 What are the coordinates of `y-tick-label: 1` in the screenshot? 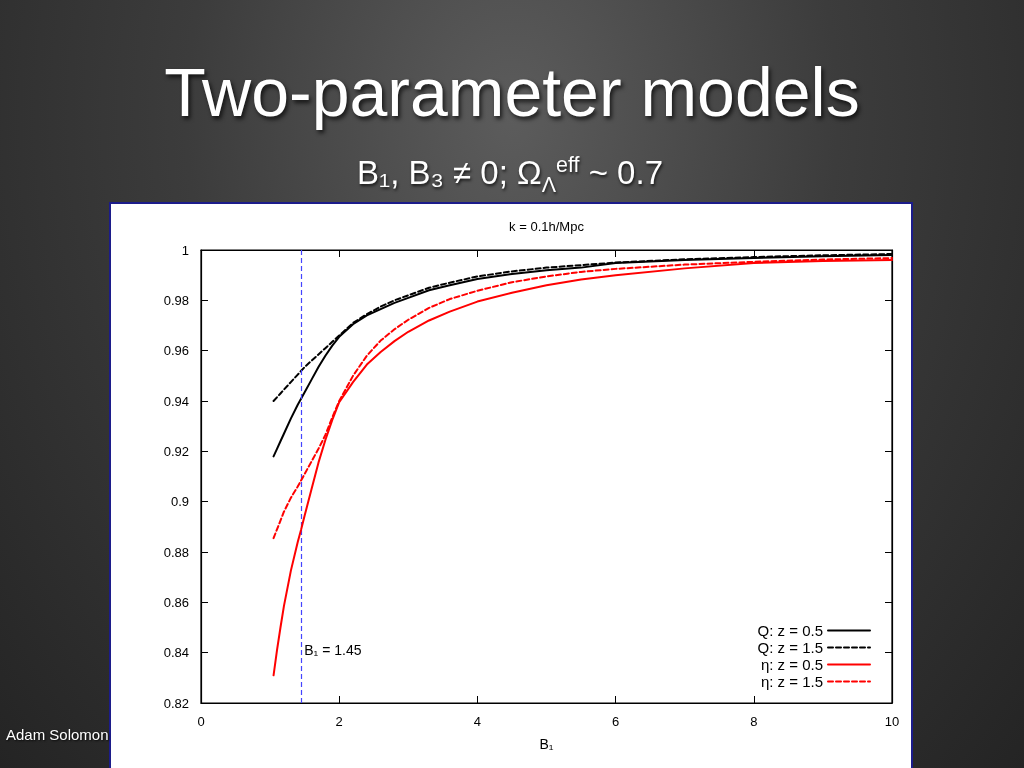 It's located at (185, 250).